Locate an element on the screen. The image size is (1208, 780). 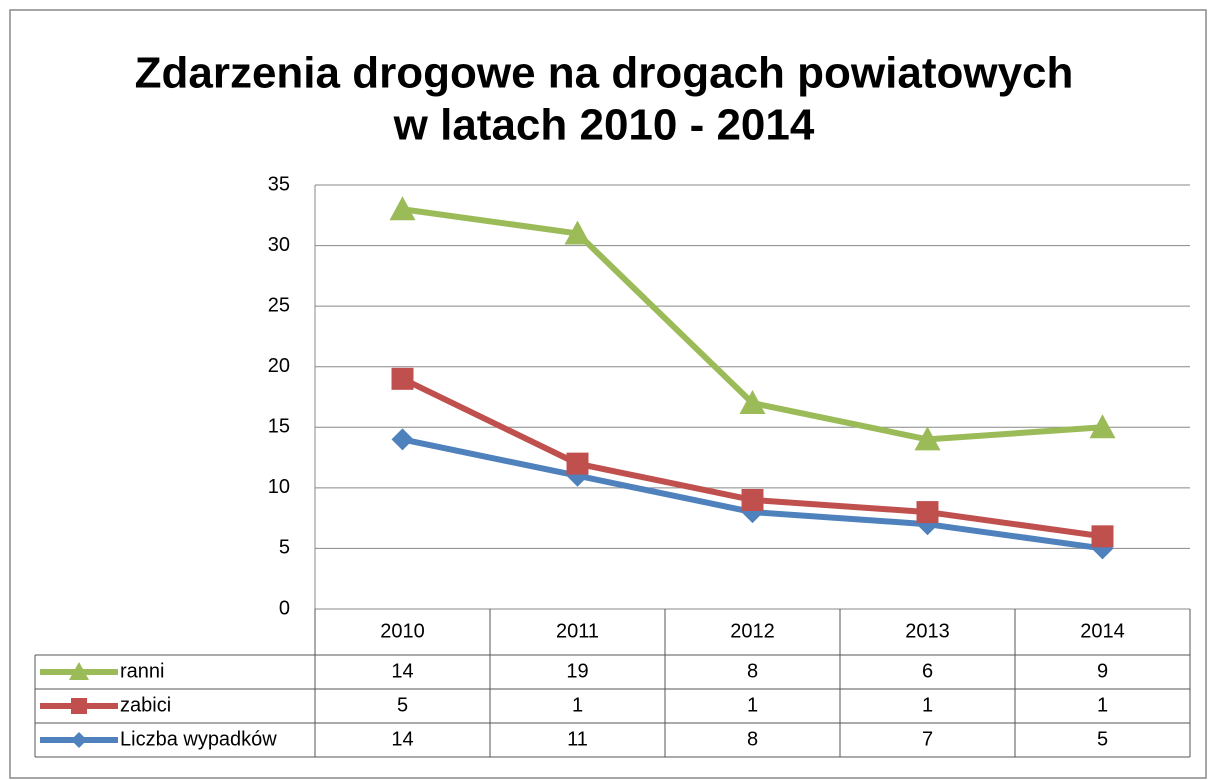
table-value: 11 is located at coordinates (577, 739).